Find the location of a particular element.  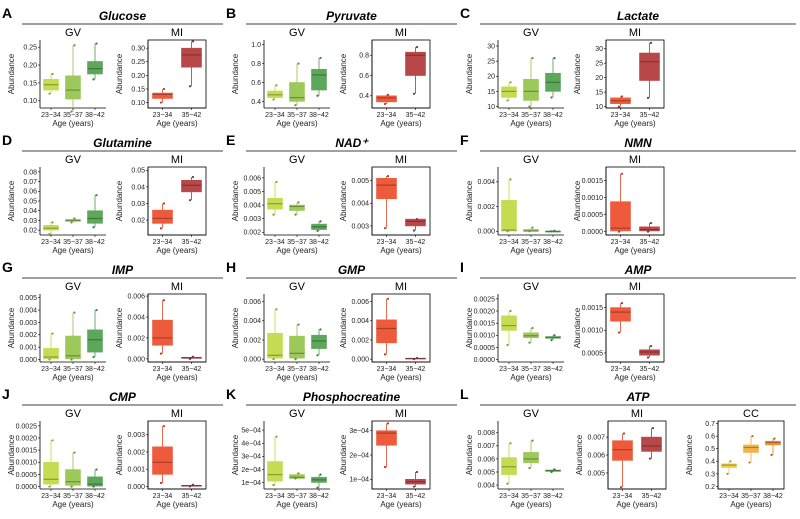

y-tick-label: 0.0020 is located at coordinates (485, 311).